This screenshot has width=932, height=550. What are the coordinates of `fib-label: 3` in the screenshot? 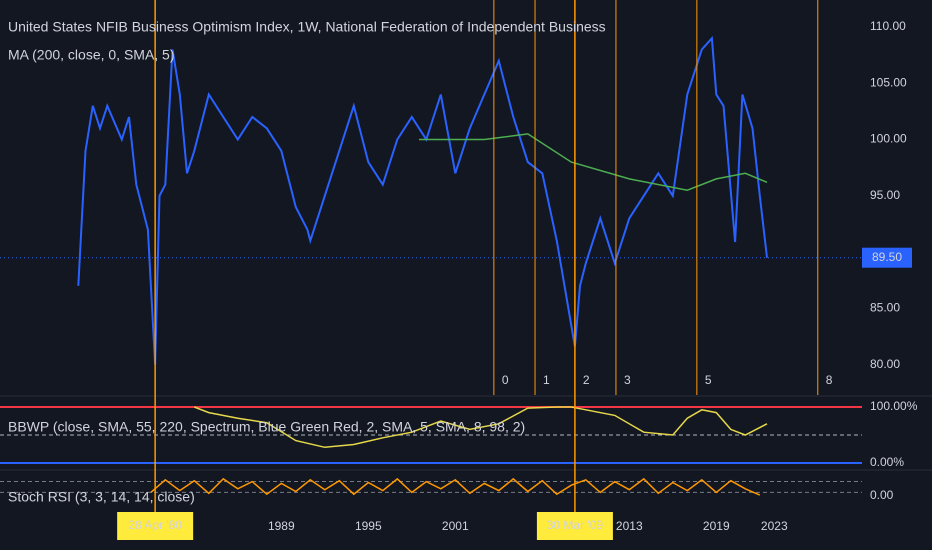 It's located at (627, 380).